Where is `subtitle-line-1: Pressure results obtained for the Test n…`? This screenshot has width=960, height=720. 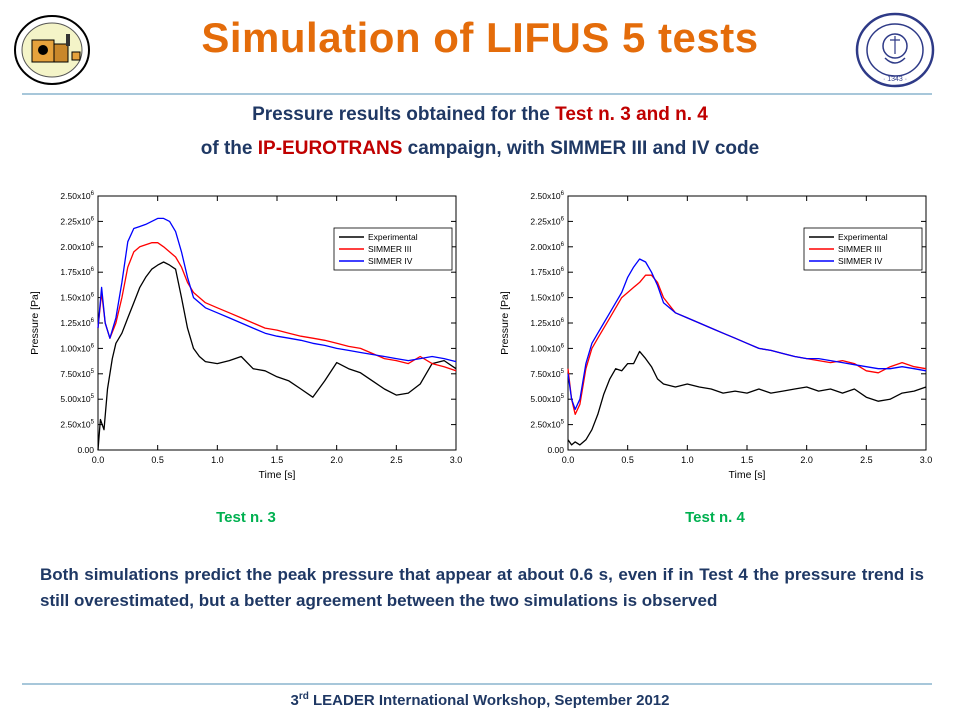 subtitle-line-1: Pressure results obtained for the Test n… is located at coordinates (480, 115).